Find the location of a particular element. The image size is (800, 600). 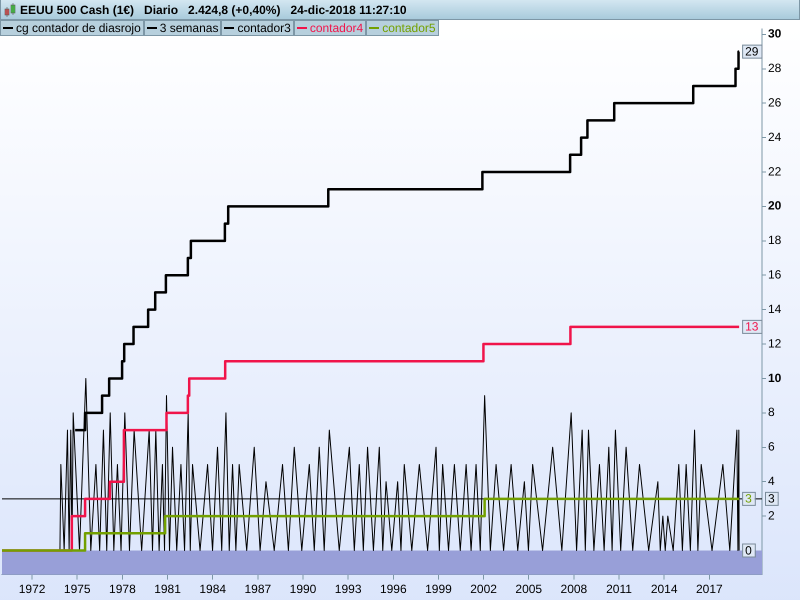

y-tick-label: 16 is located at coordinates (775, 275).